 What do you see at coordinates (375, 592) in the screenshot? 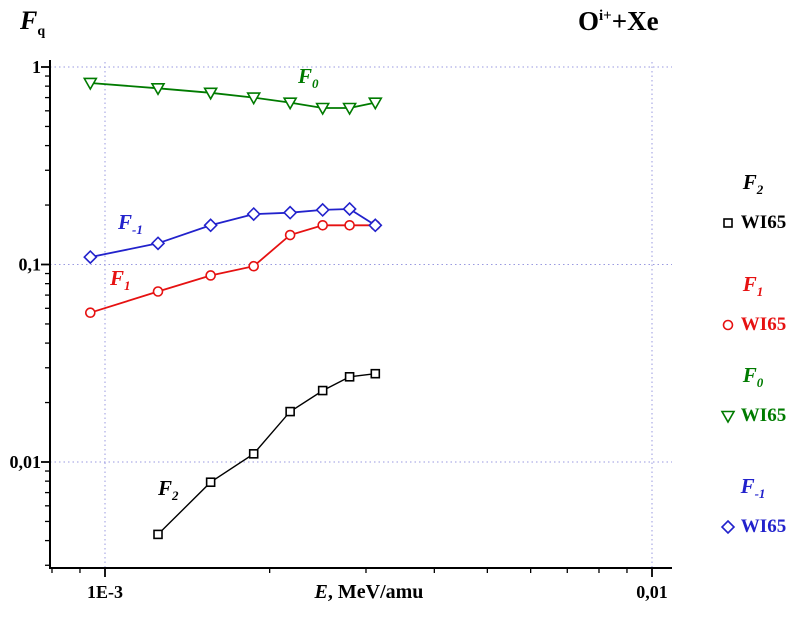
I see `x-axis-suffix: , MeV/amu` at bounding box center [375, 592].